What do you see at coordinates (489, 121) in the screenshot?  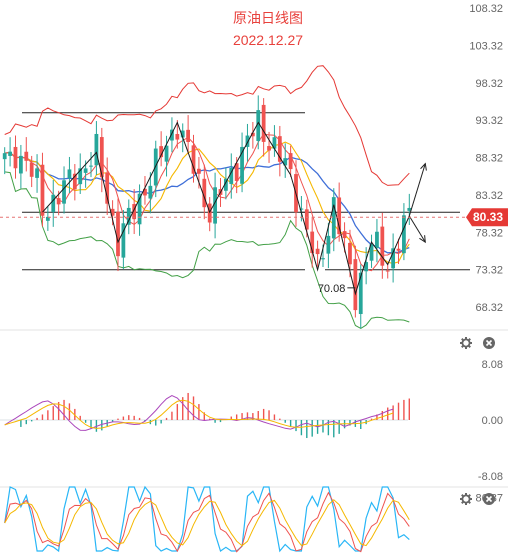 I see `y-tick-label: 93.32` at bounding box center [489, 121].